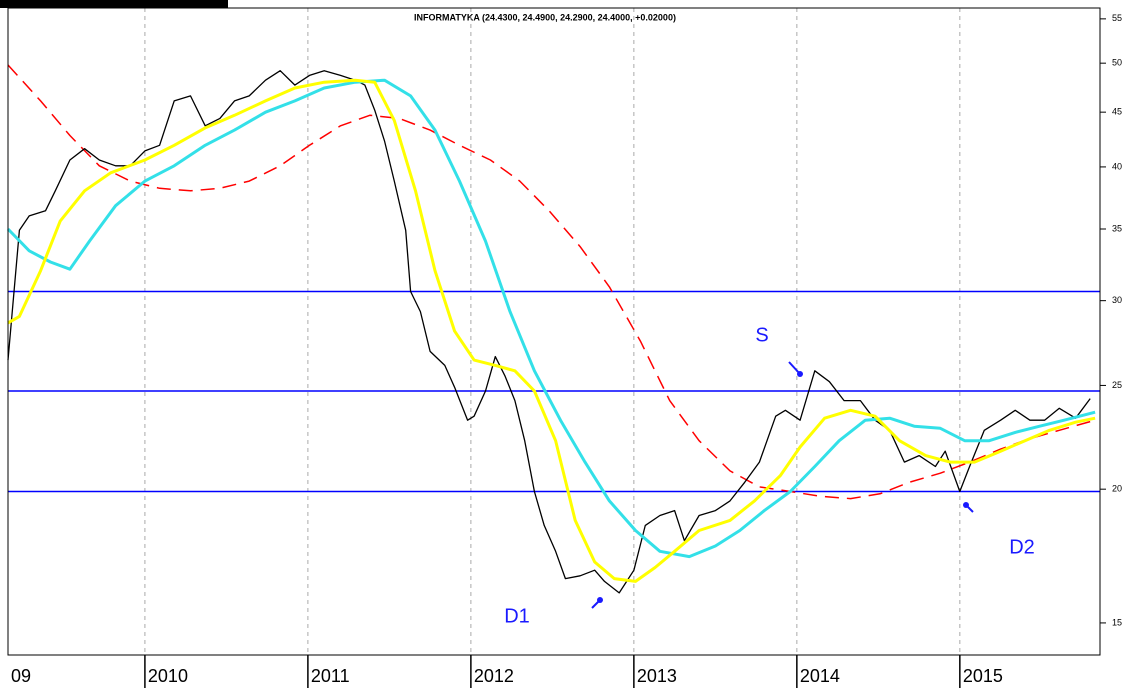 This screenshot has width=1141, height=688. What do you see at coordinates (114, 4) in the screenshot?
I see `header-bar` at bounding box center [114, 4].